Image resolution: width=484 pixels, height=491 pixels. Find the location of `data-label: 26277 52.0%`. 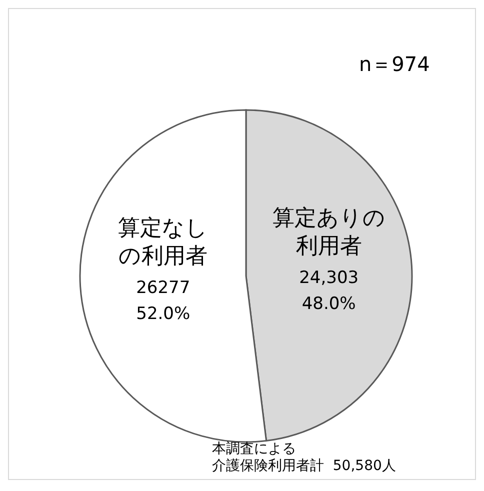

data-label: 26277 52.0% is located at coordinates (163, 301).